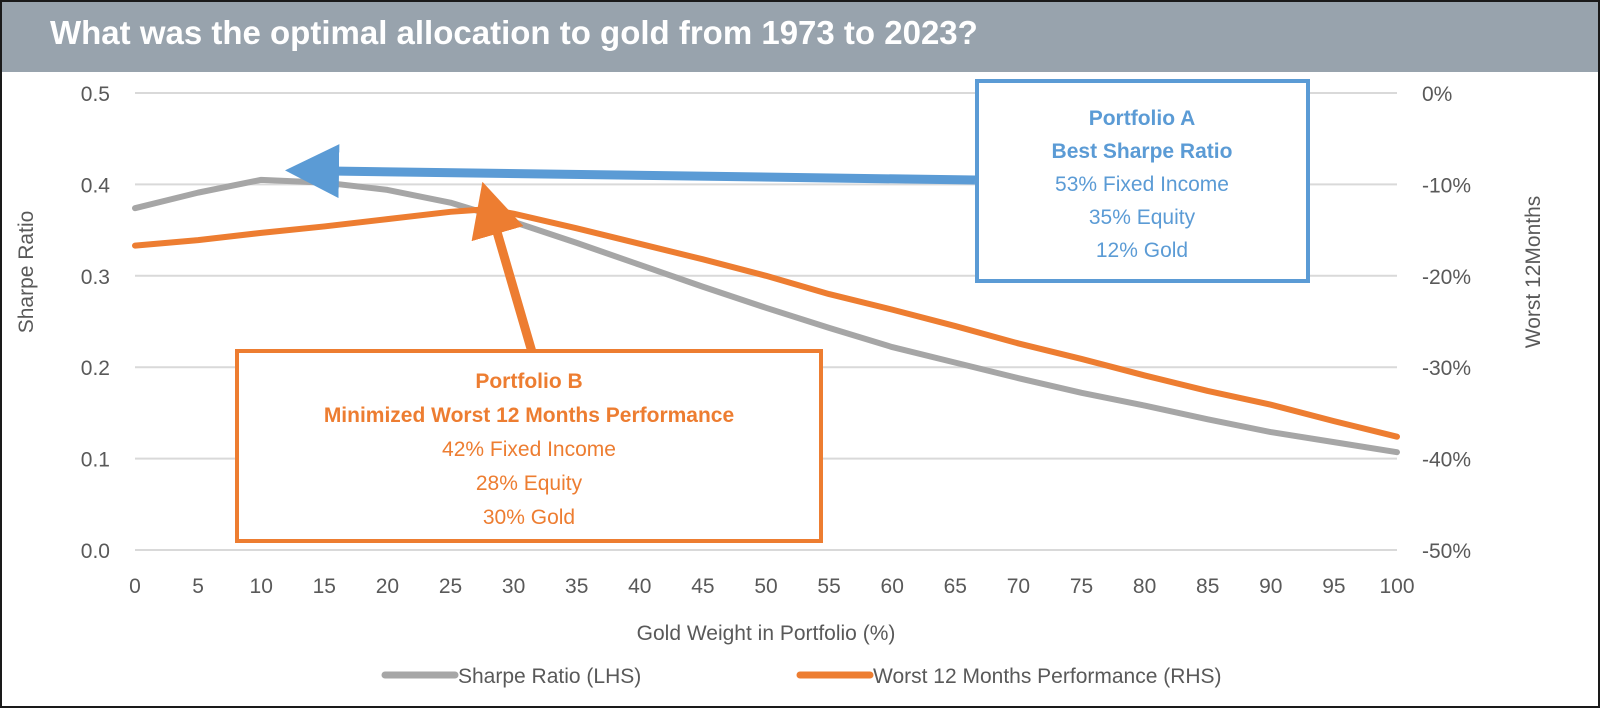 Image resolution: width=1600 pixels, height=708 pixels. What do you see at coordinates (1270, 586) in the screenshot?
I see `x-tick-label: 90` at bounding box center [1270, 586].